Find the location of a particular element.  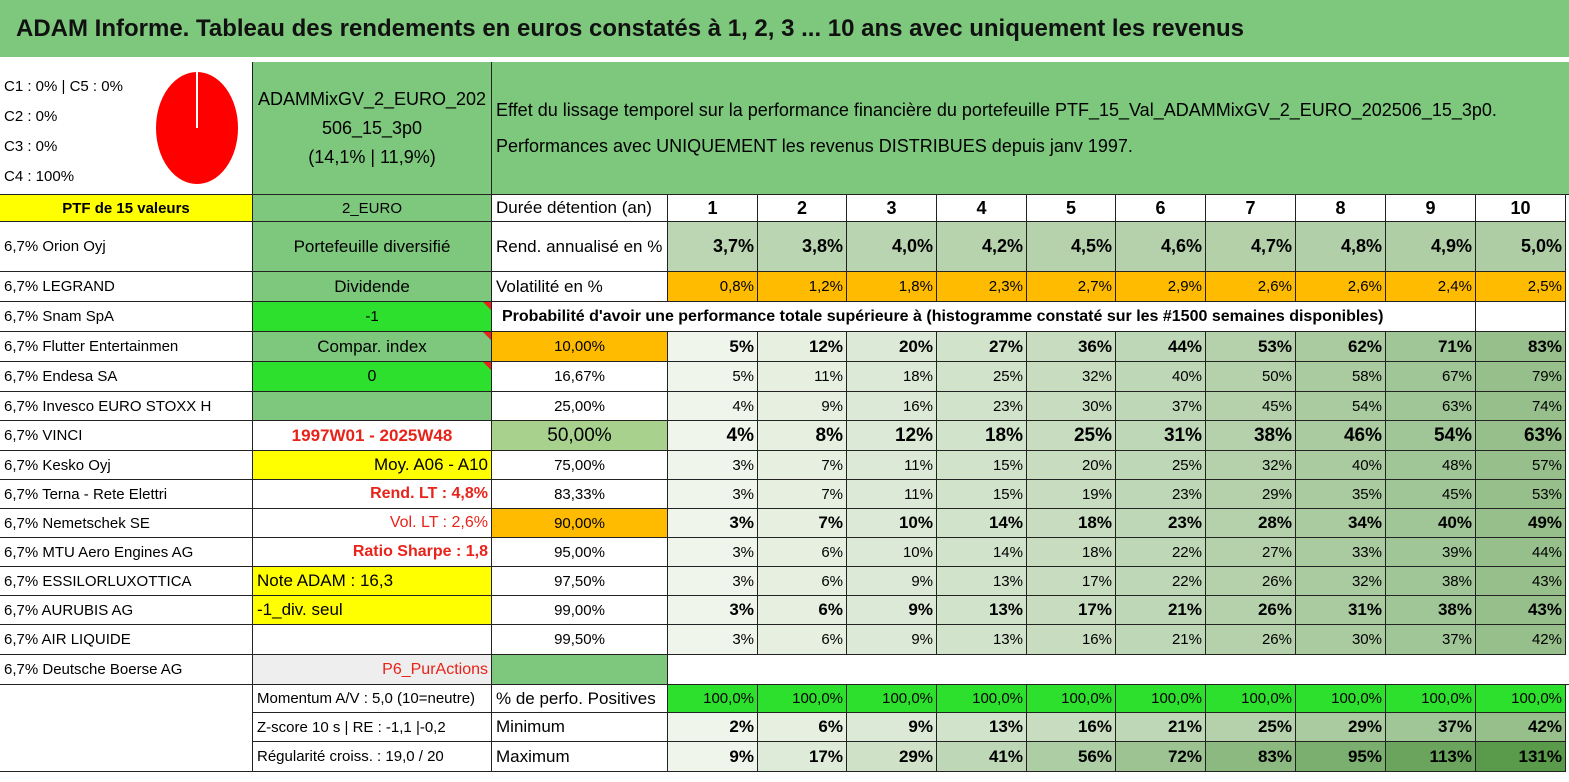

positive-label: % de perfo. Positives is located at coordinates (580, 699).